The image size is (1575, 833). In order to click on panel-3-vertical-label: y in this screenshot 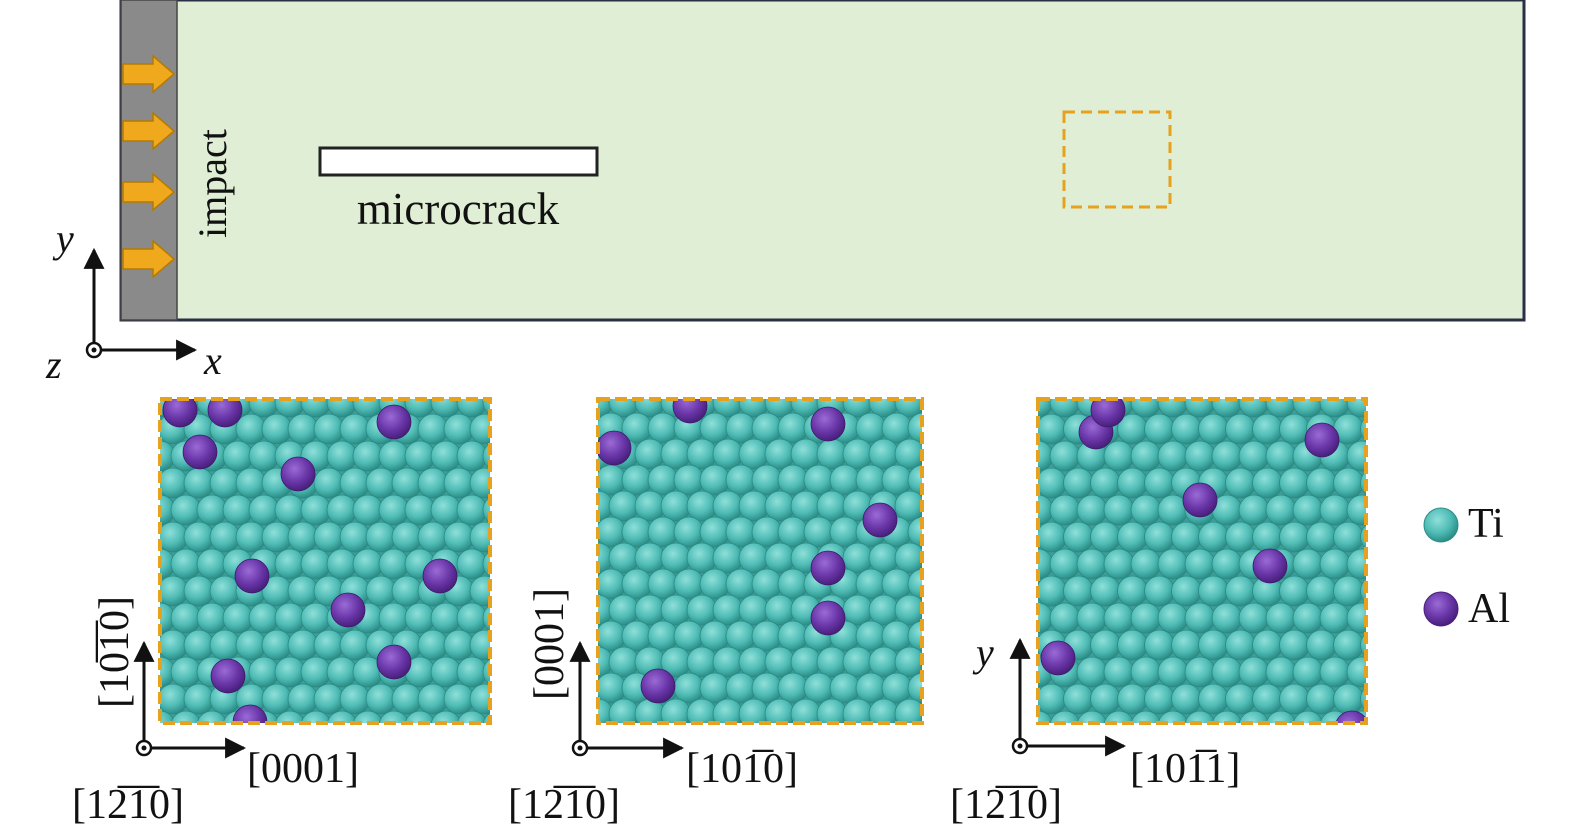, I will do `click(983, 652)`.